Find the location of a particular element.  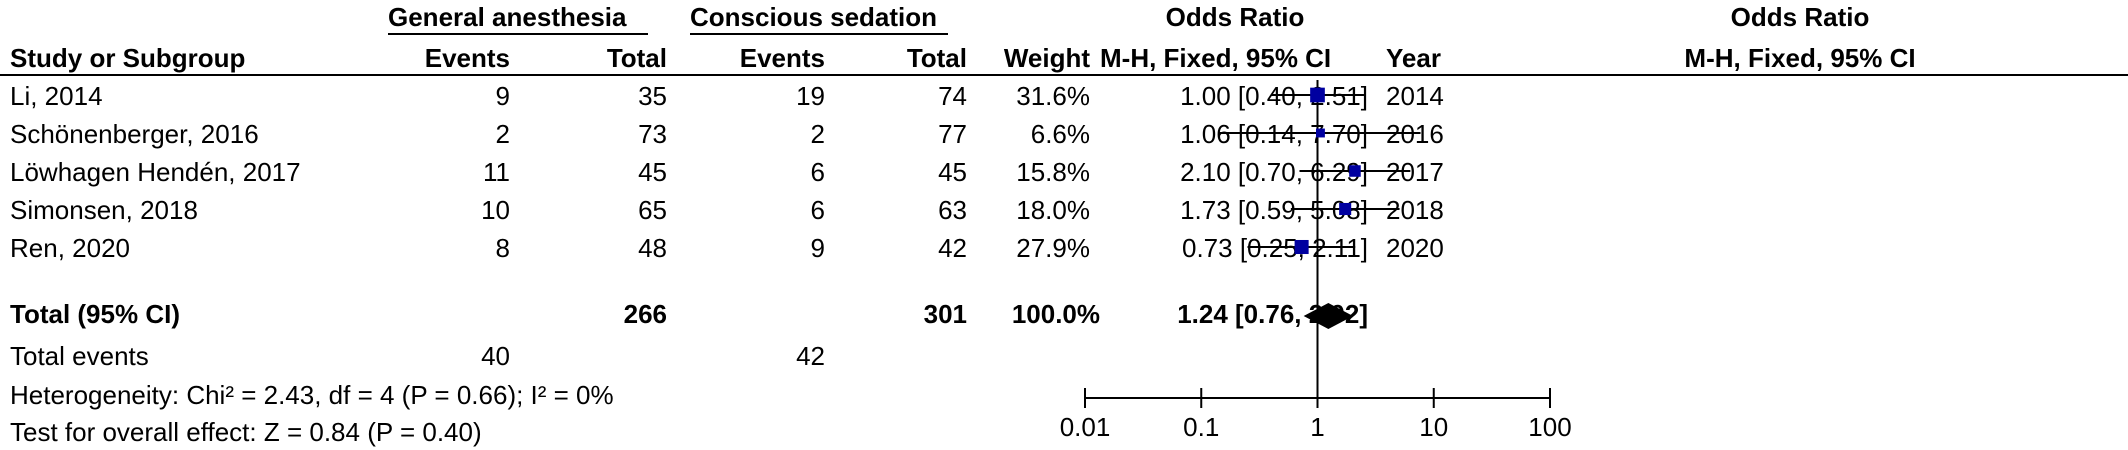

events-events2: 42 is located at coordinates (810, 356).